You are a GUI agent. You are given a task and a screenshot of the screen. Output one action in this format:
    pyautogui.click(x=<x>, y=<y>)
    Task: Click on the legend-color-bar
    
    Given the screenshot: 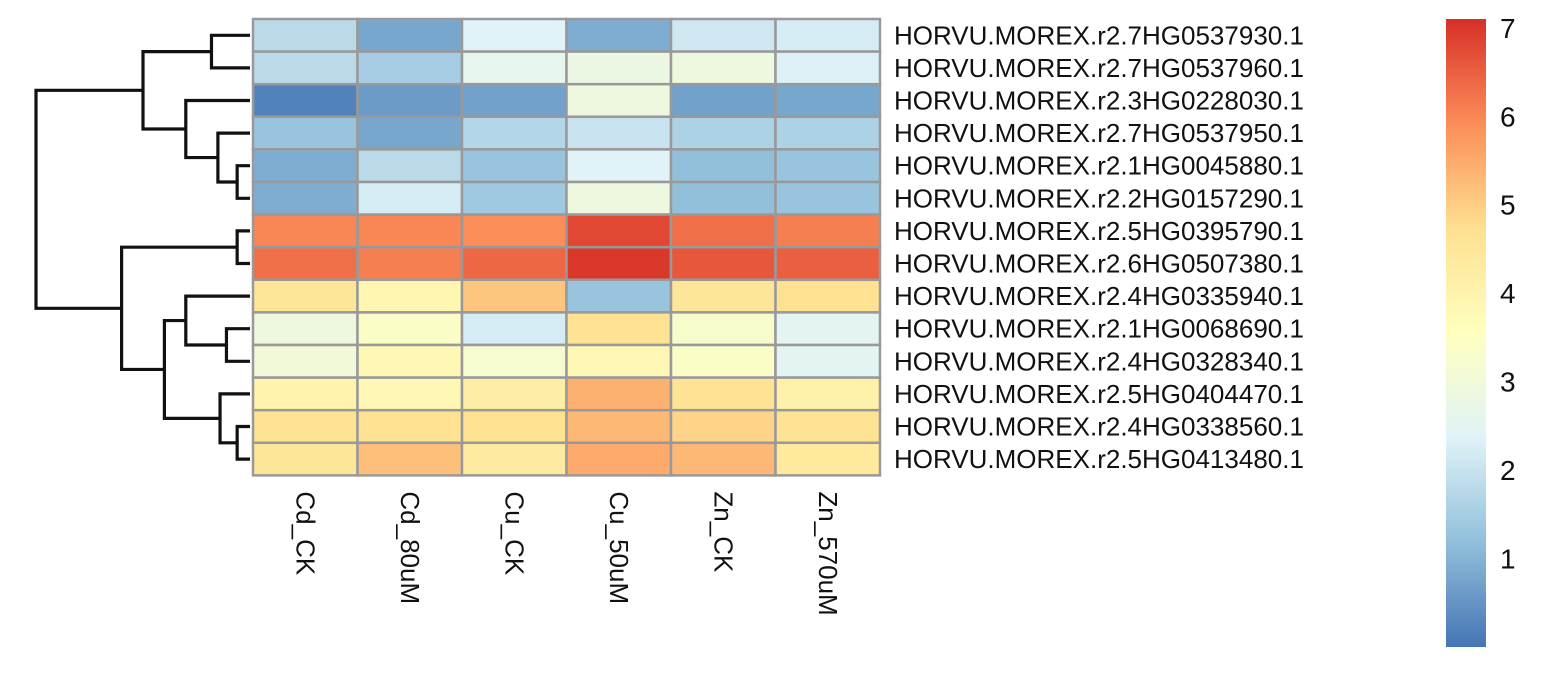 What is the action you would take?
    pyautogui.click(x=1466, y=333)
    